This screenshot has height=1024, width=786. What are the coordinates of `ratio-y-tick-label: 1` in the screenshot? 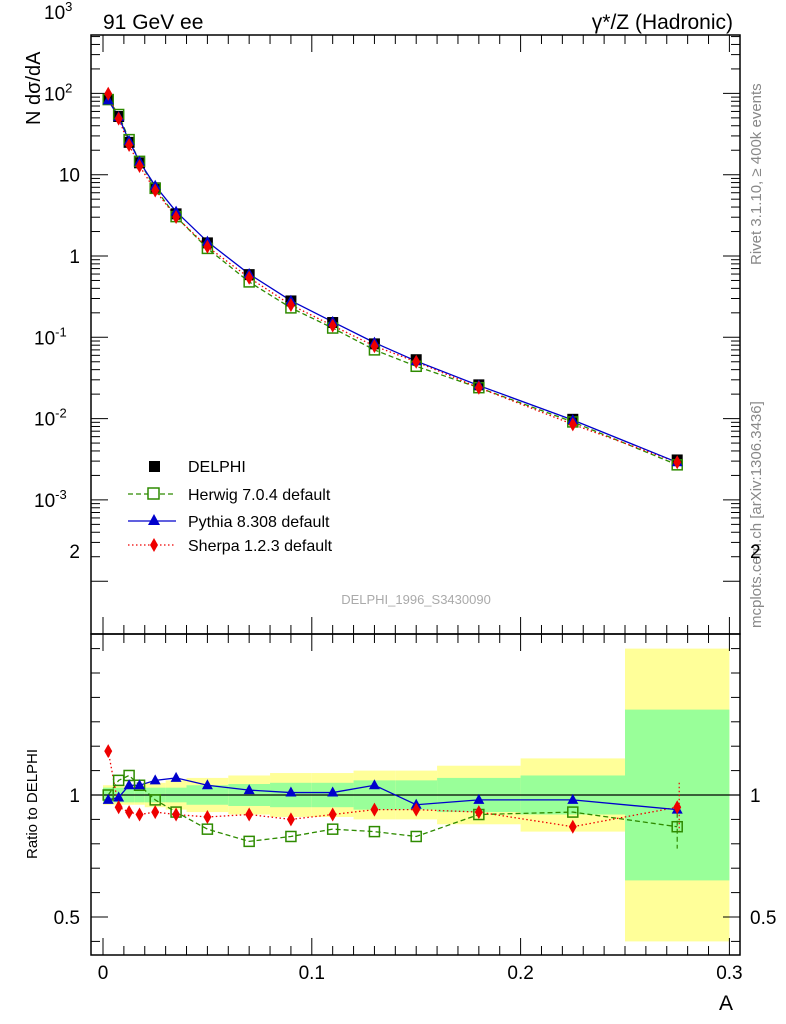 It's located at (74, 796).